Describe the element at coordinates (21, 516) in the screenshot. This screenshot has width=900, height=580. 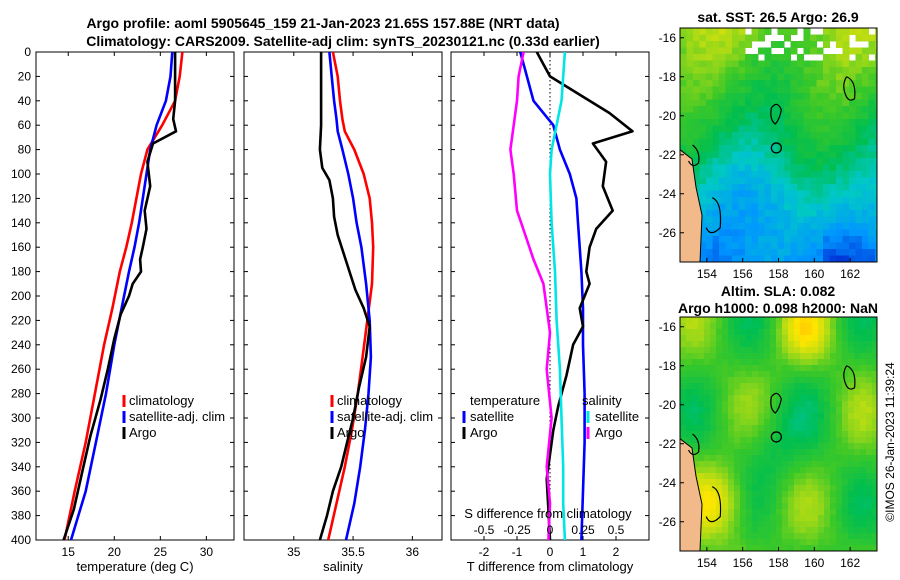
I see `y-tick-label: 380` at that location.